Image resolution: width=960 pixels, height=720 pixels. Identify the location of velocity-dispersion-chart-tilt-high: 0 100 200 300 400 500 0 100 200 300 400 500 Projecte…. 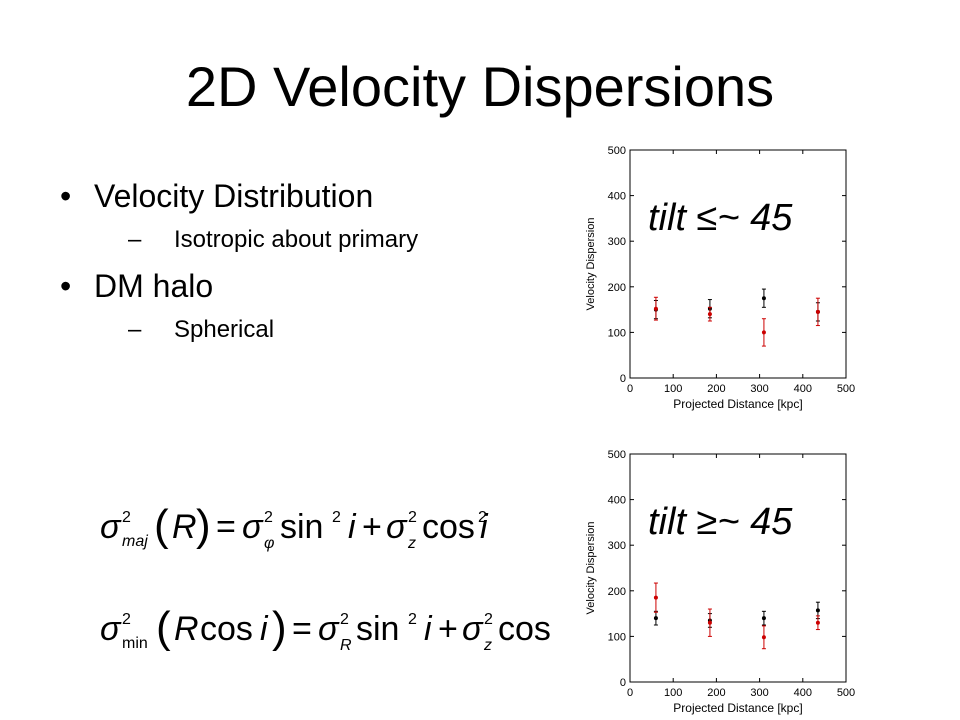
(720, 582).